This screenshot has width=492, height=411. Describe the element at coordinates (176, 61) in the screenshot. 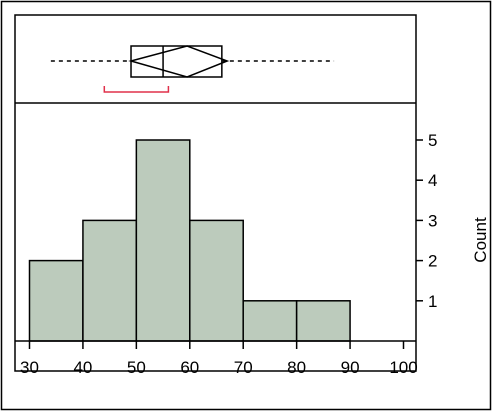

I see `quartile-box` at that location.